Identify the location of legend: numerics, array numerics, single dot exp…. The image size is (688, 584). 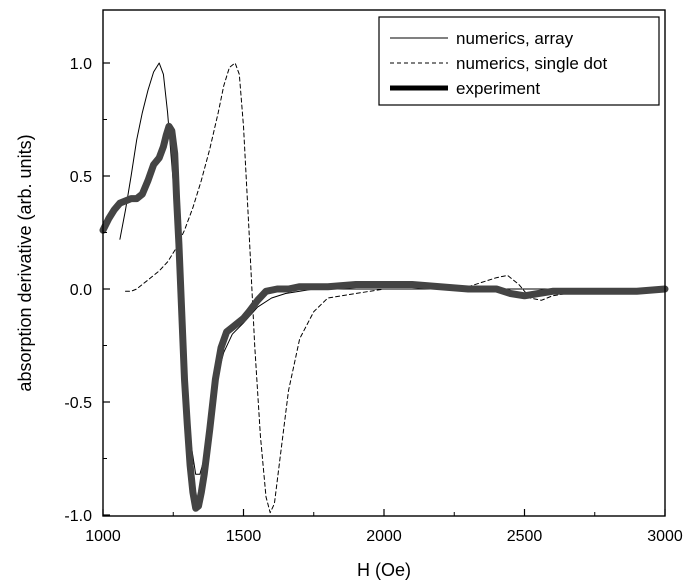
(519, 61).